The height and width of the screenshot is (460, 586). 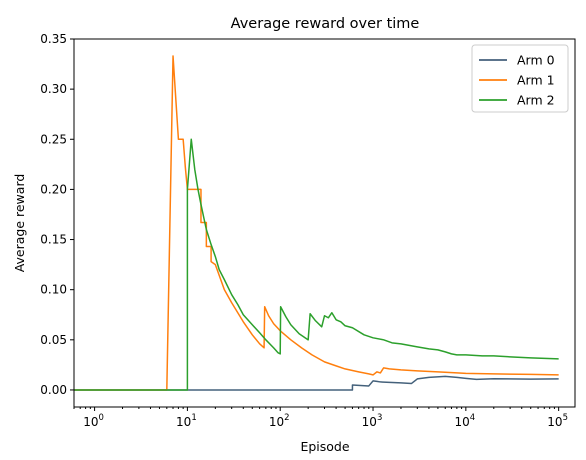 I want to click on legend-label-arm-0: Arm 0, so click(x=536, y=60).